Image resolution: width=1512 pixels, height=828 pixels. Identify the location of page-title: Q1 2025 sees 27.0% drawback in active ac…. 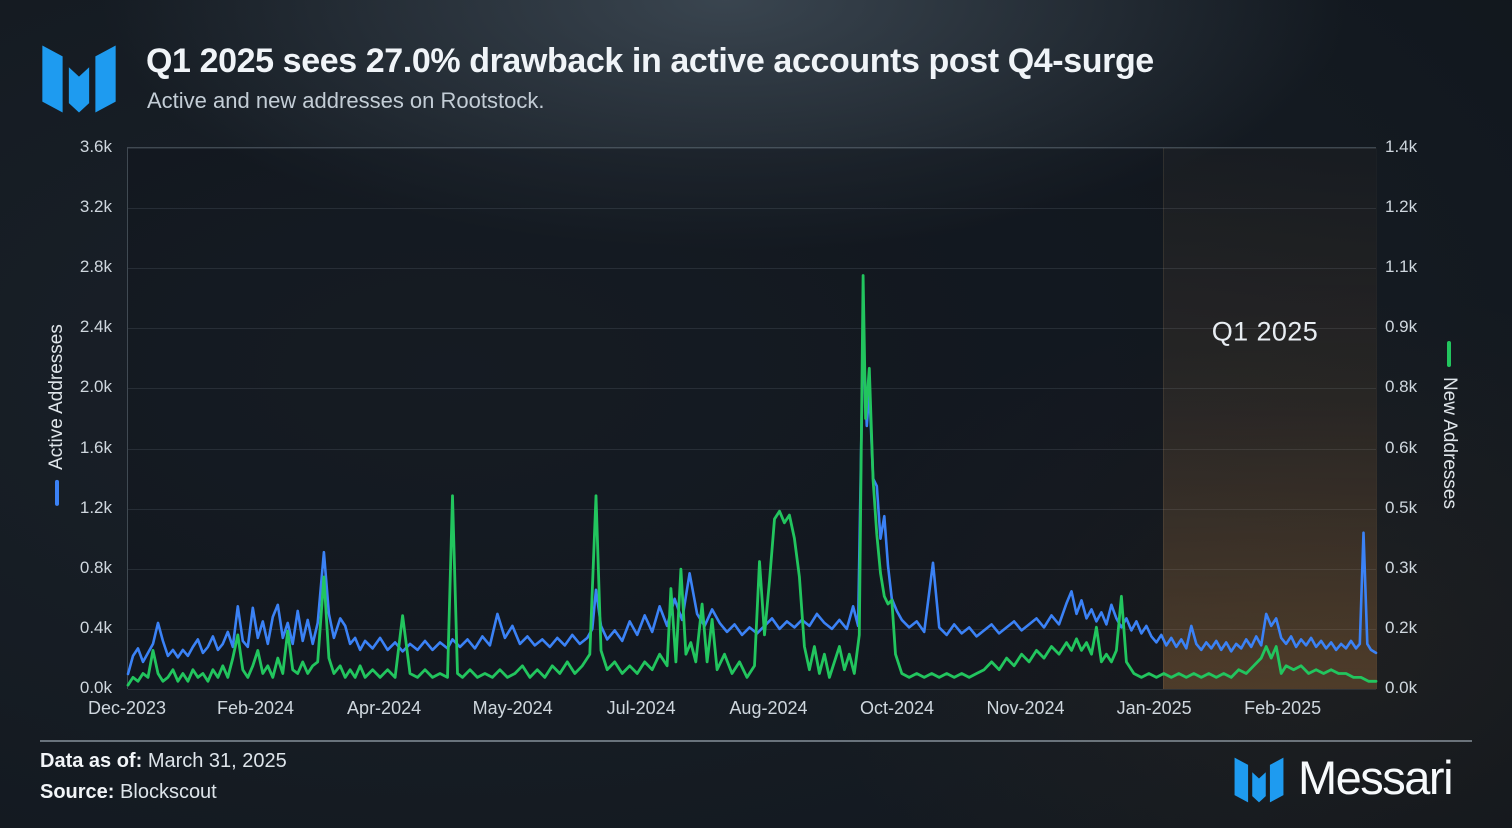
(650, 61).